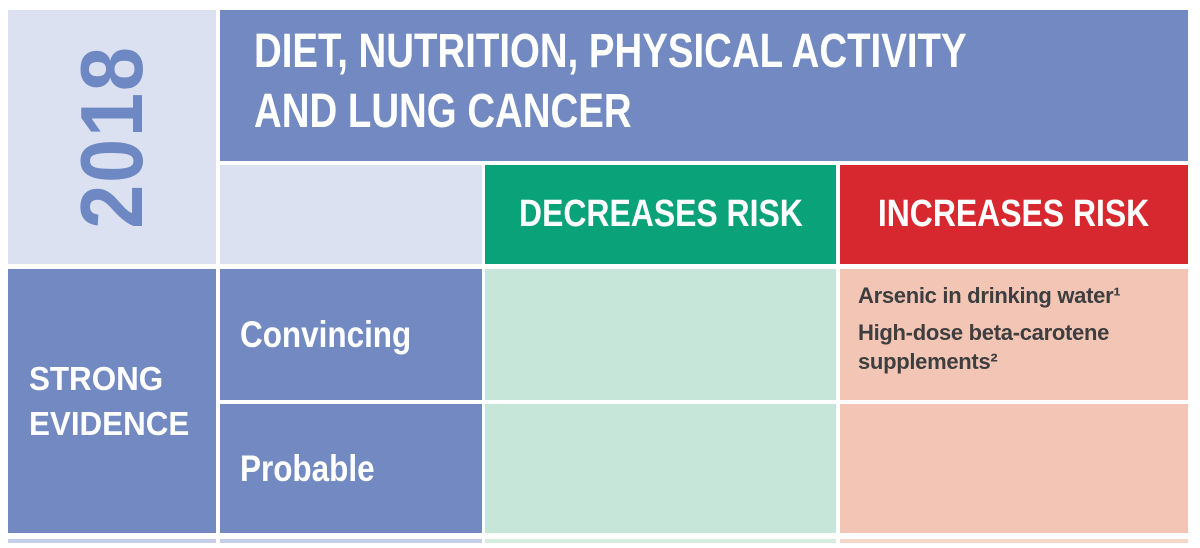 The width and height of the screenshot is (1200, 548). I want to click on cutoff-next-row-col3, so click(660, 541).